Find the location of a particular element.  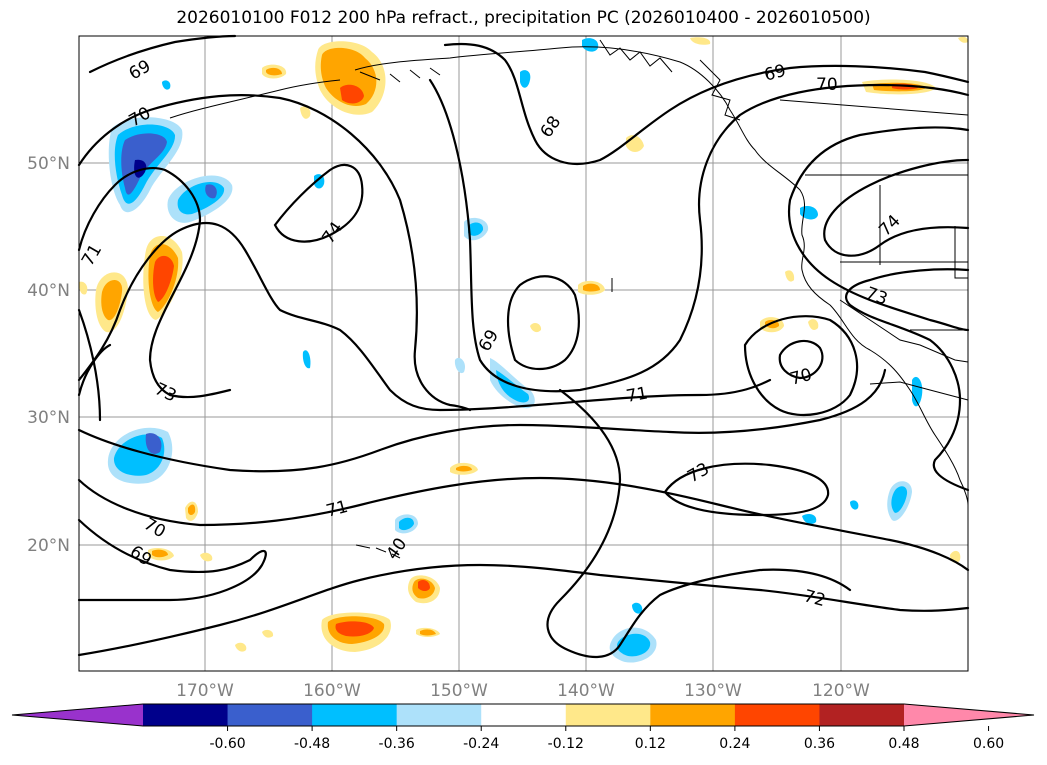

colorbar-tick-label: 0.24 is located at coordinates (734, 744).